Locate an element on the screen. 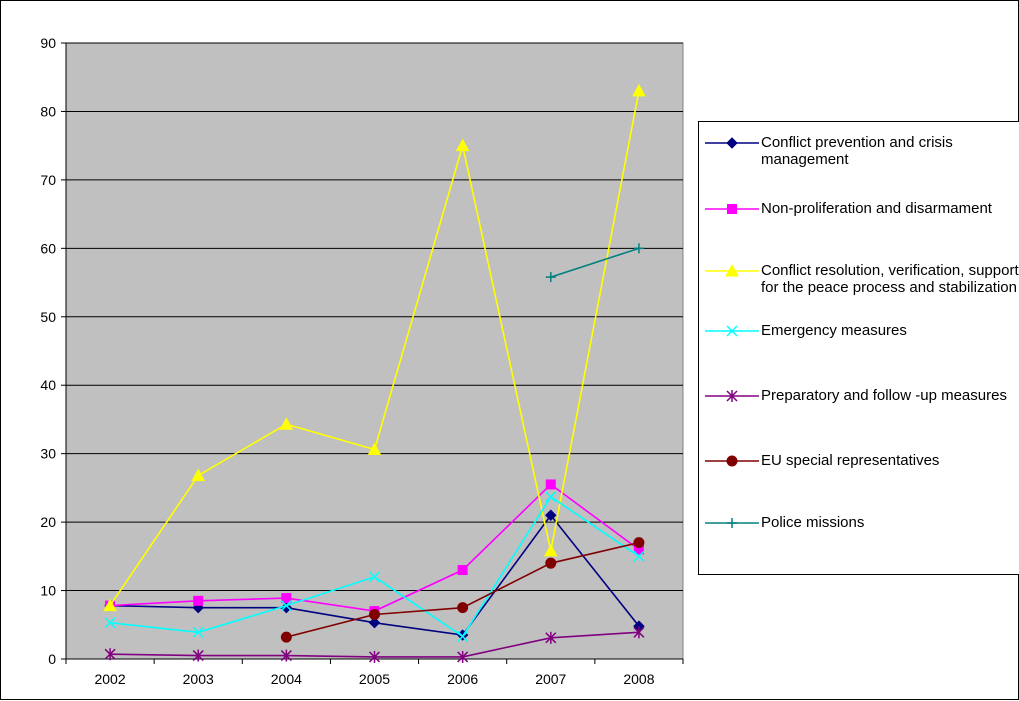  x-axis-ticks: 2002 2003 2004 2005 2006 2007 2008 is located at coordinates (374, 673).